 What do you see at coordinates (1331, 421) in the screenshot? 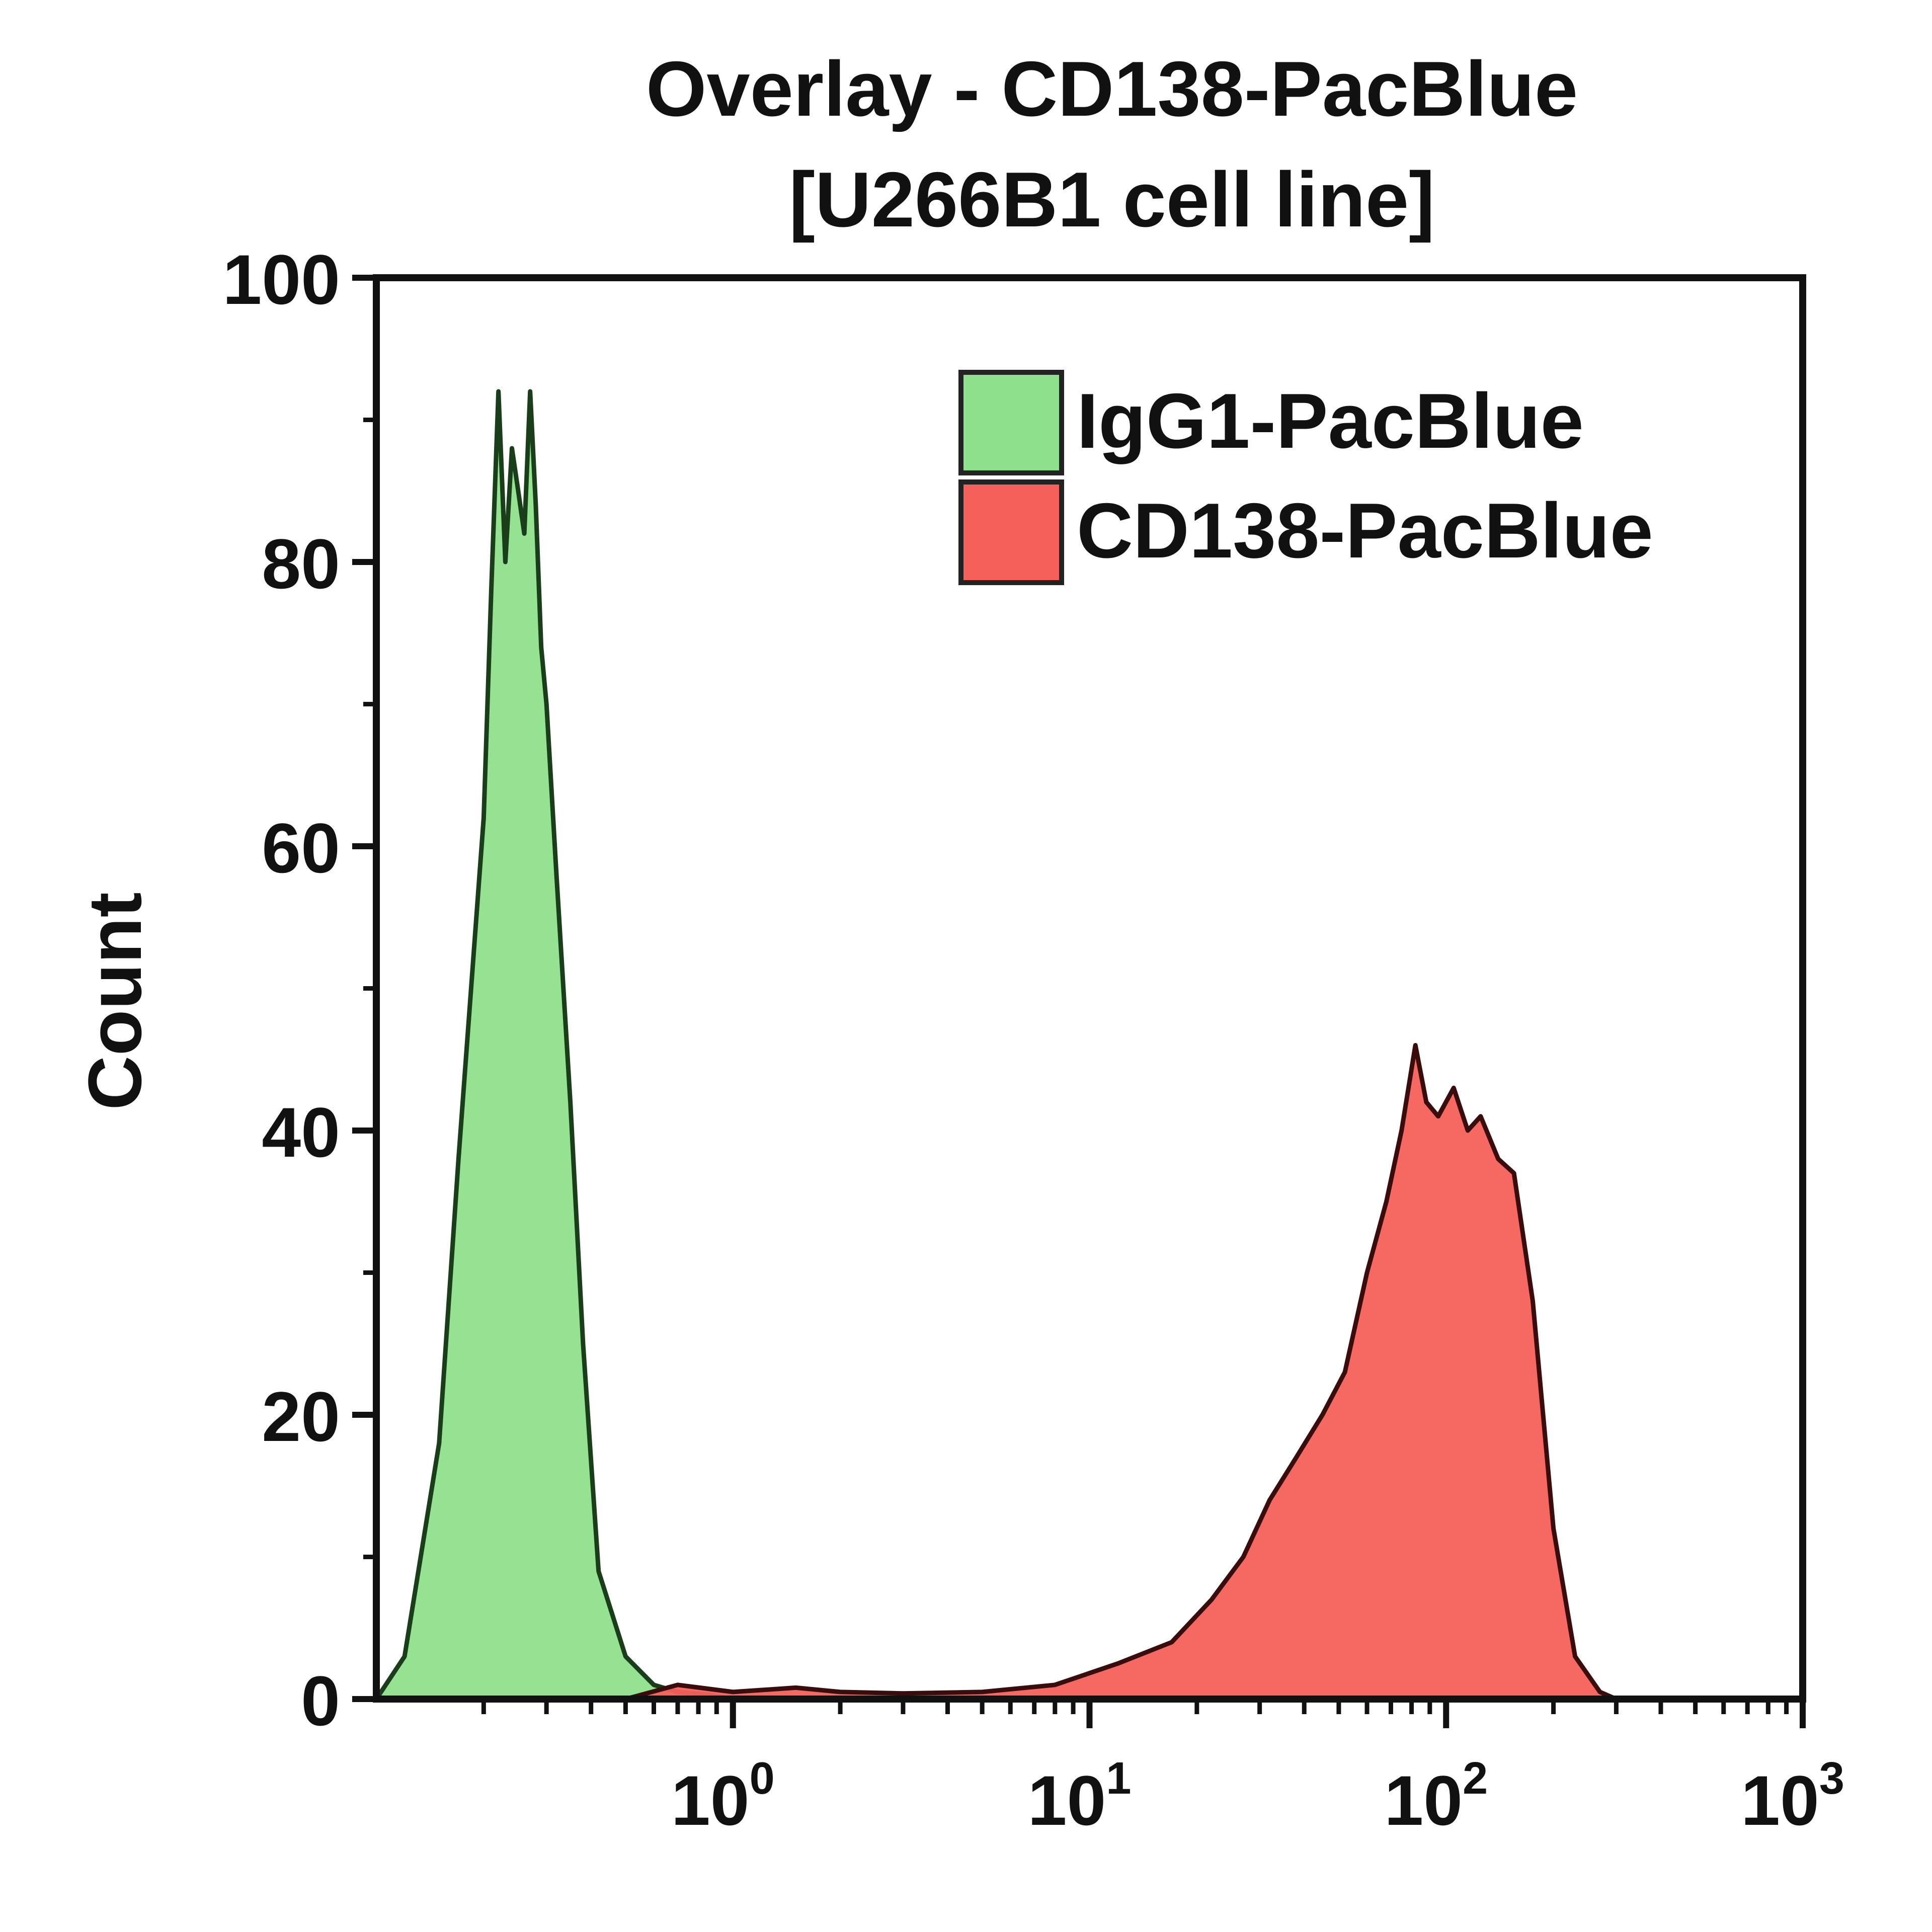
I see `legend-label: IgG1-PacBlue` at bounding box center [1331, 421].